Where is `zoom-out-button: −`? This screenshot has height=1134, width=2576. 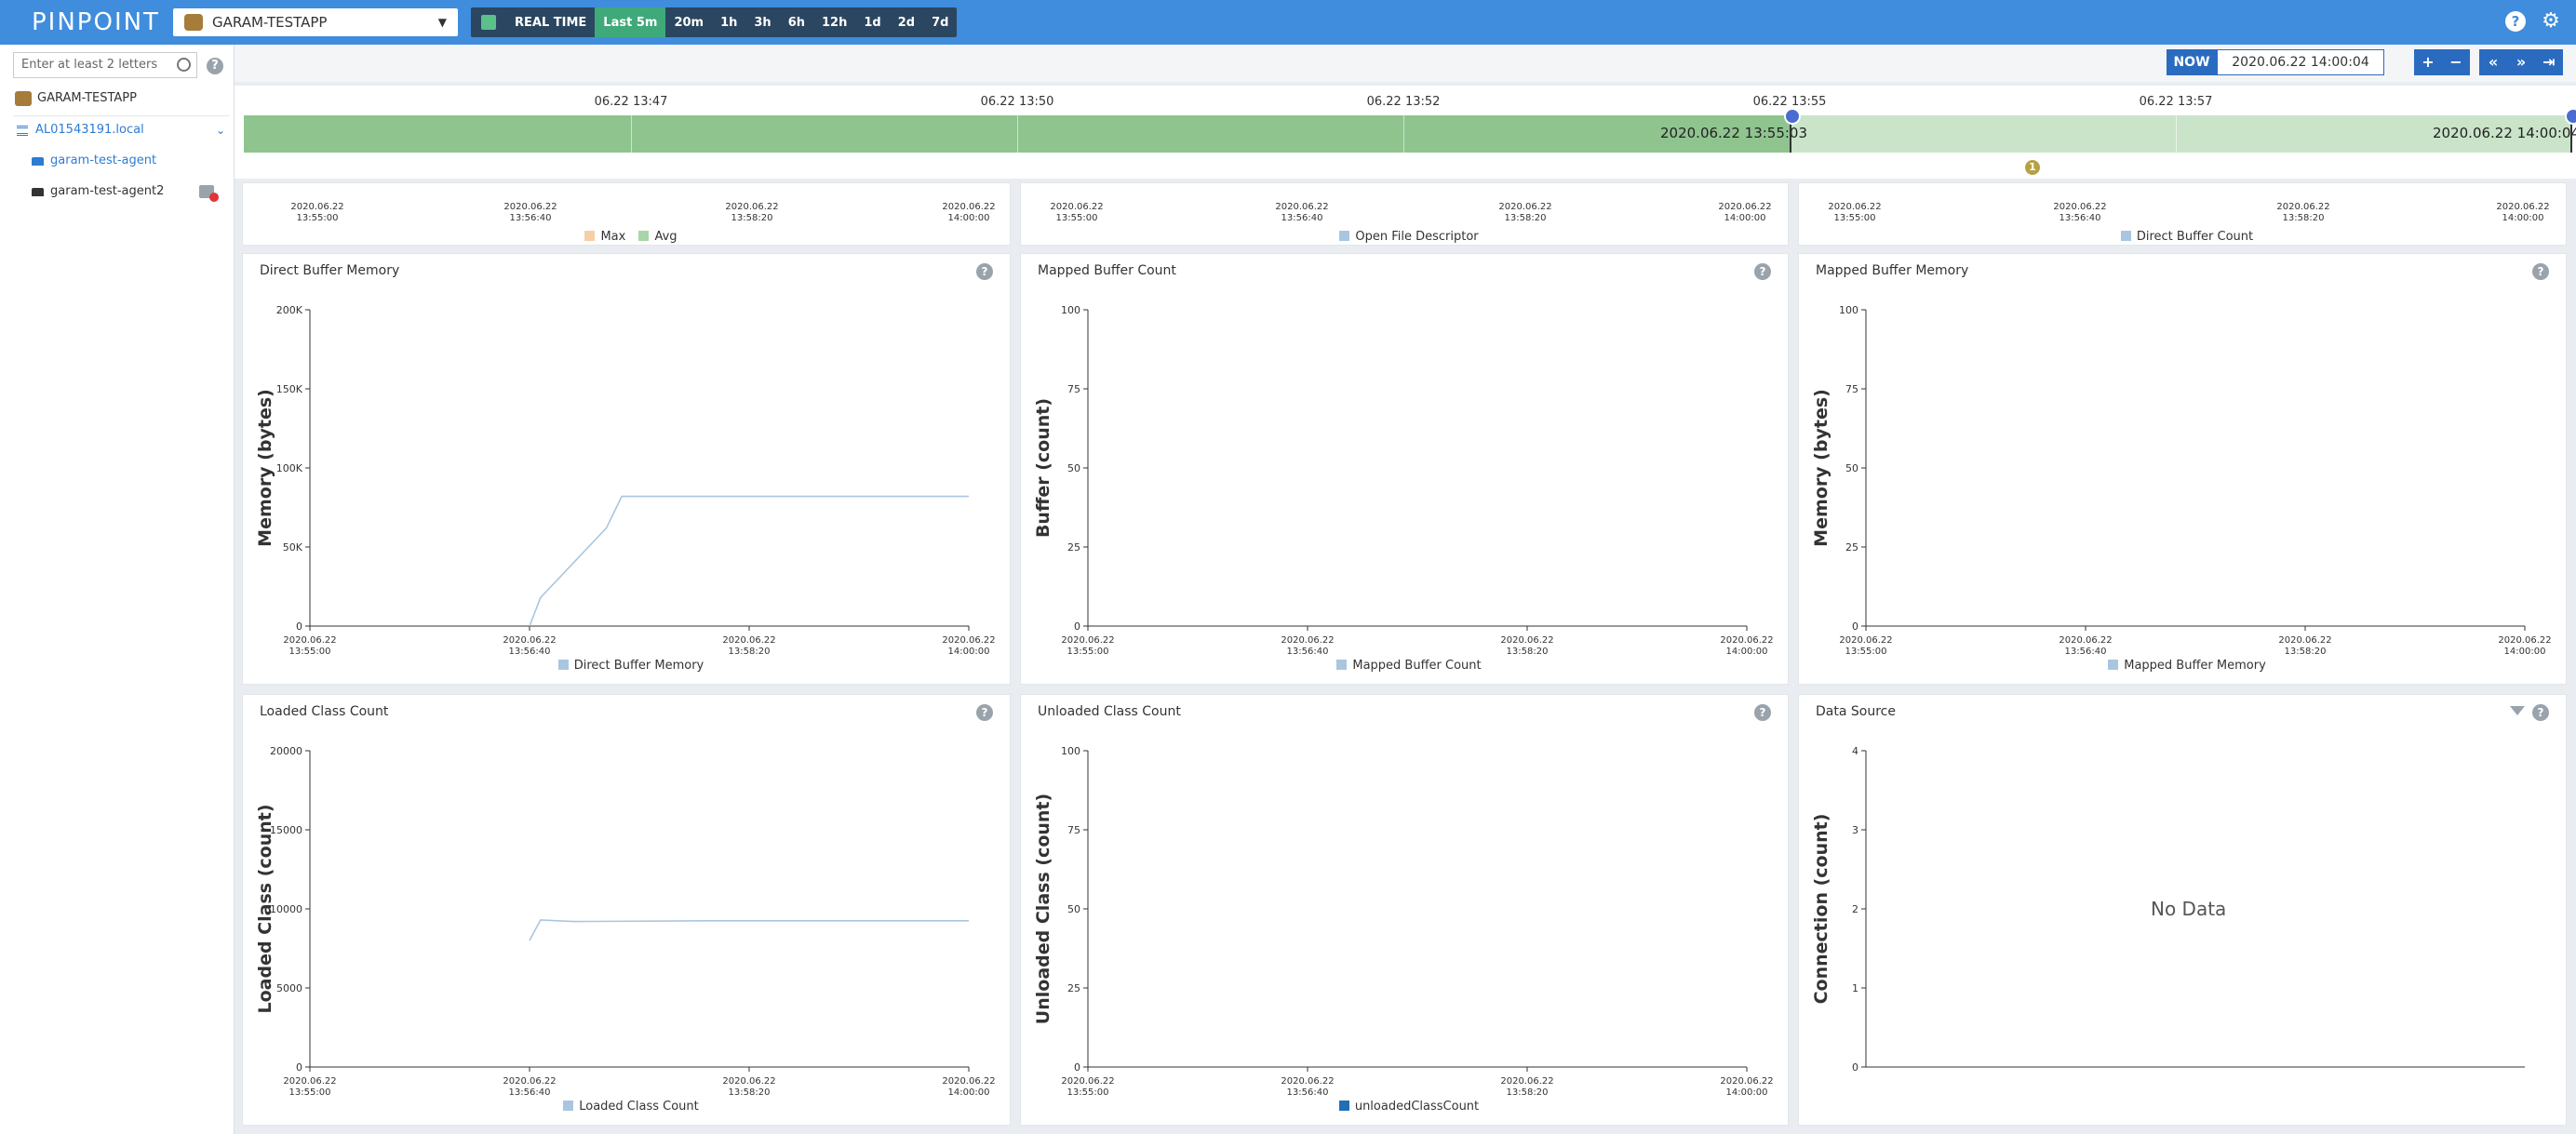 zoom-out-button: − is located at coordinates (2455, 62).